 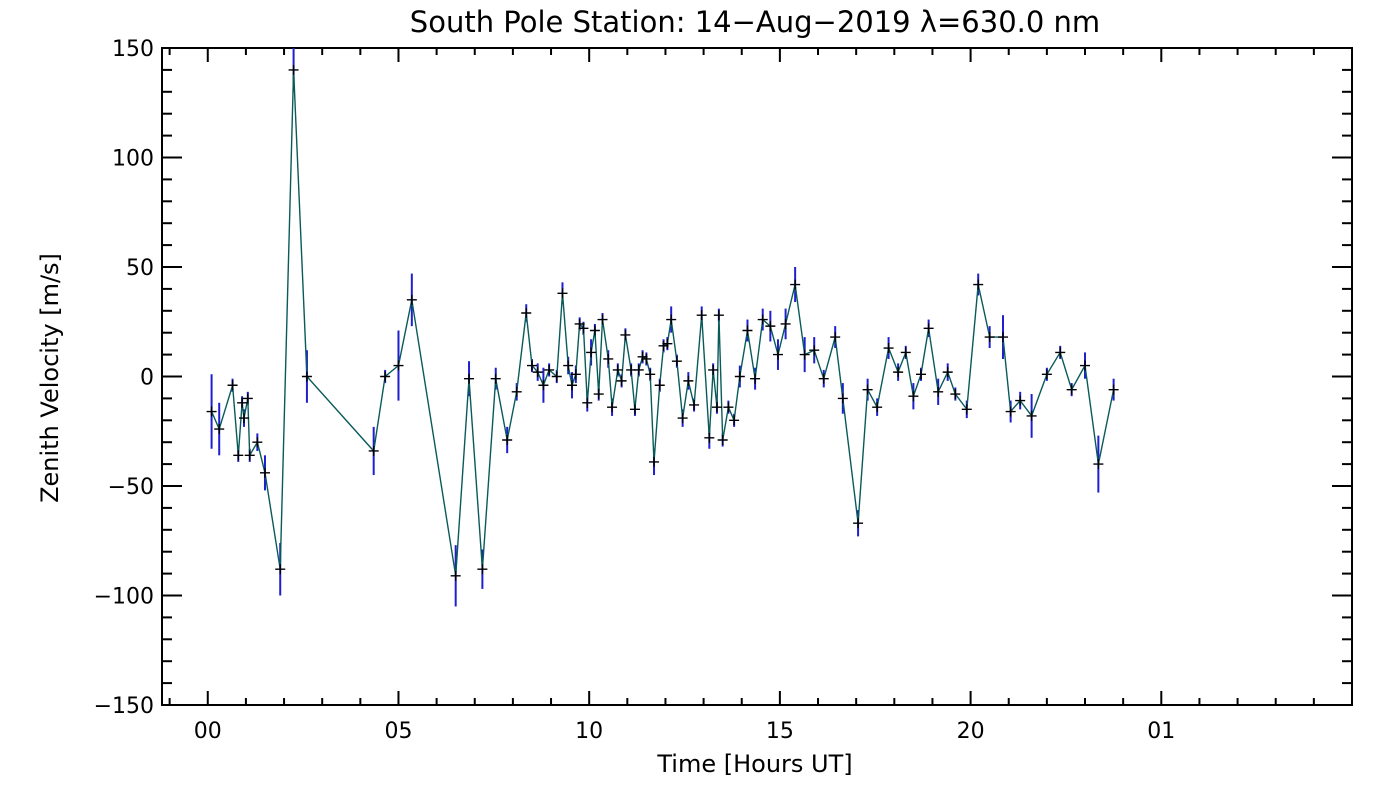 What do you see at coordinates (971, 731) in the screenshot?
I see `x-tick-label: 20` at bounding box center [971, 731].